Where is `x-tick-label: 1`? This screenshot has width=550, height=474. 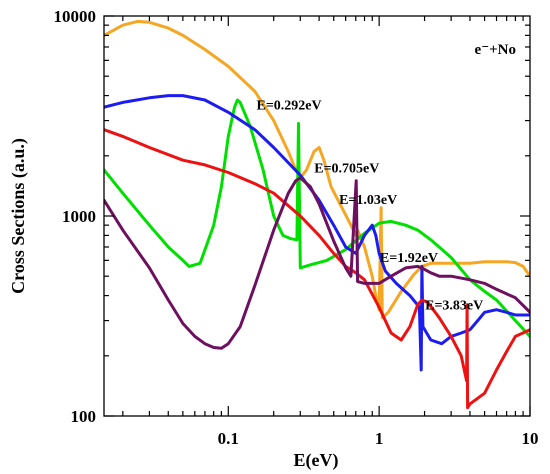
x-tick-label: 1 is located at coordinates (379, 438).